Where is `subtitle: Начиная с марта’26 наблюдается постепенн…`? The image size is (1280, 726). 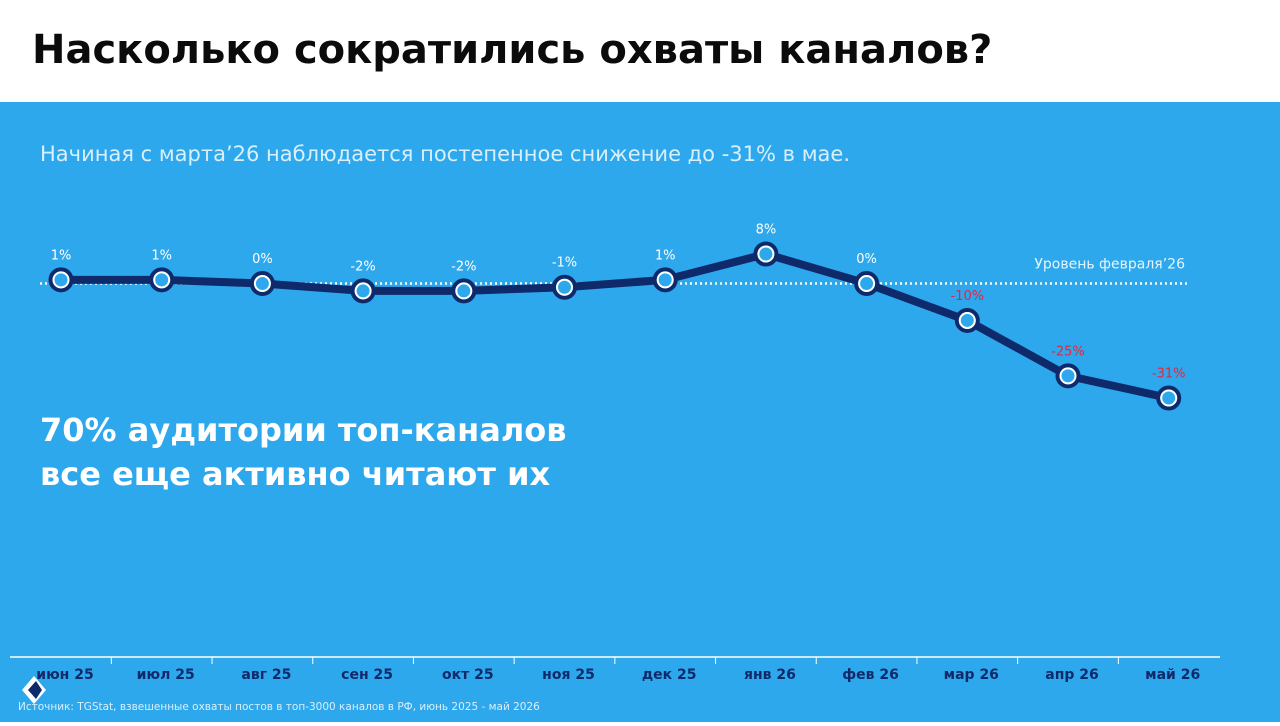 subtitle: Начиная с марта’26 наблюдается постепенн… is located at coordinates (445, 154).